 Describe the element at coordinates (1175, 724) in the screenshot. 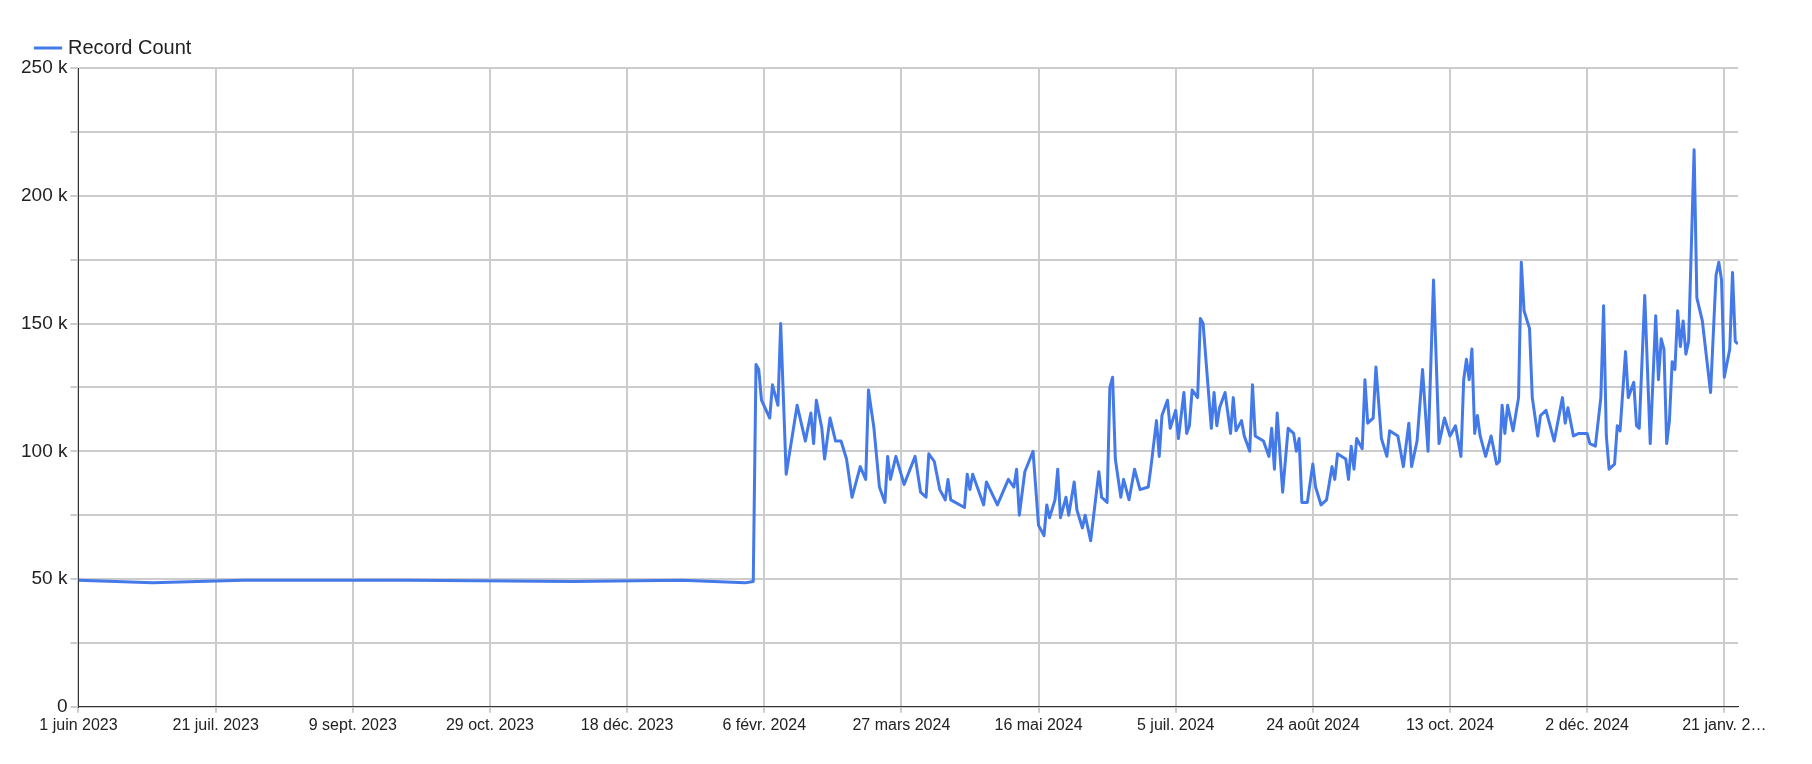

I see `x-tick-label: 5 juil. 2024` at that location.